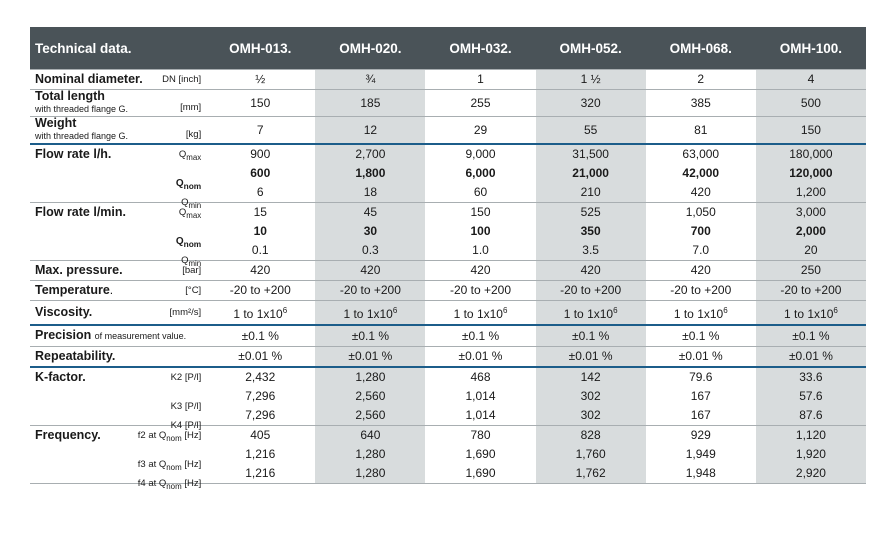 This screenshot has height=555, width=889. I want to click on cell: 385, so click(700, 103).